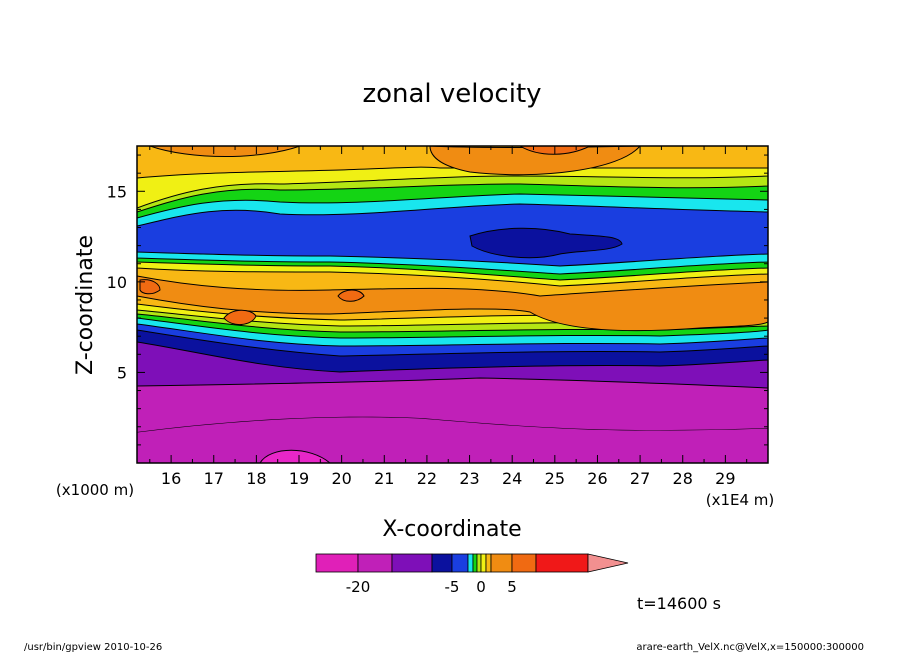  I want to click on y-axis-unit: (x1000 m), so click(95, 490).